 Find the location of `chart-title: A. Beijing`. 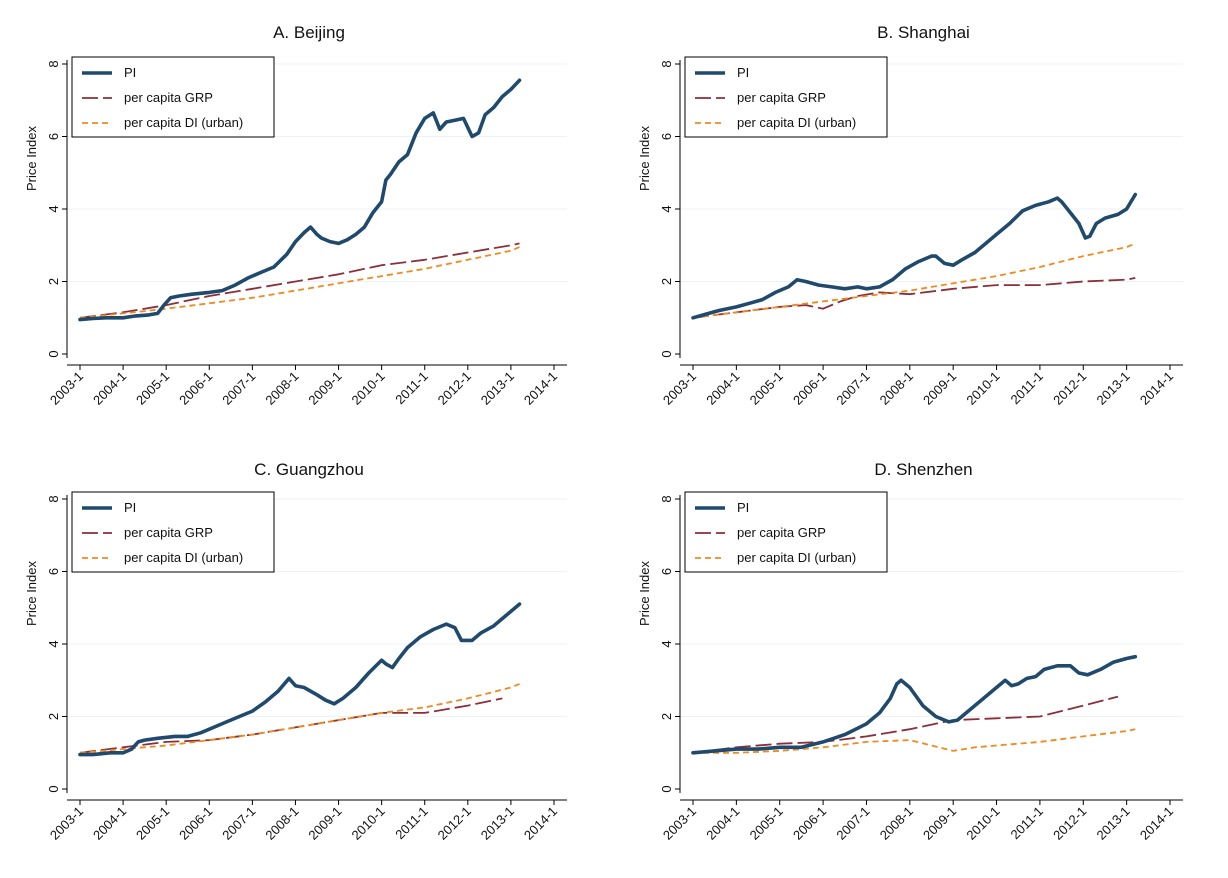

chart-title: A. Beijing is located at coordinates (309, 32).